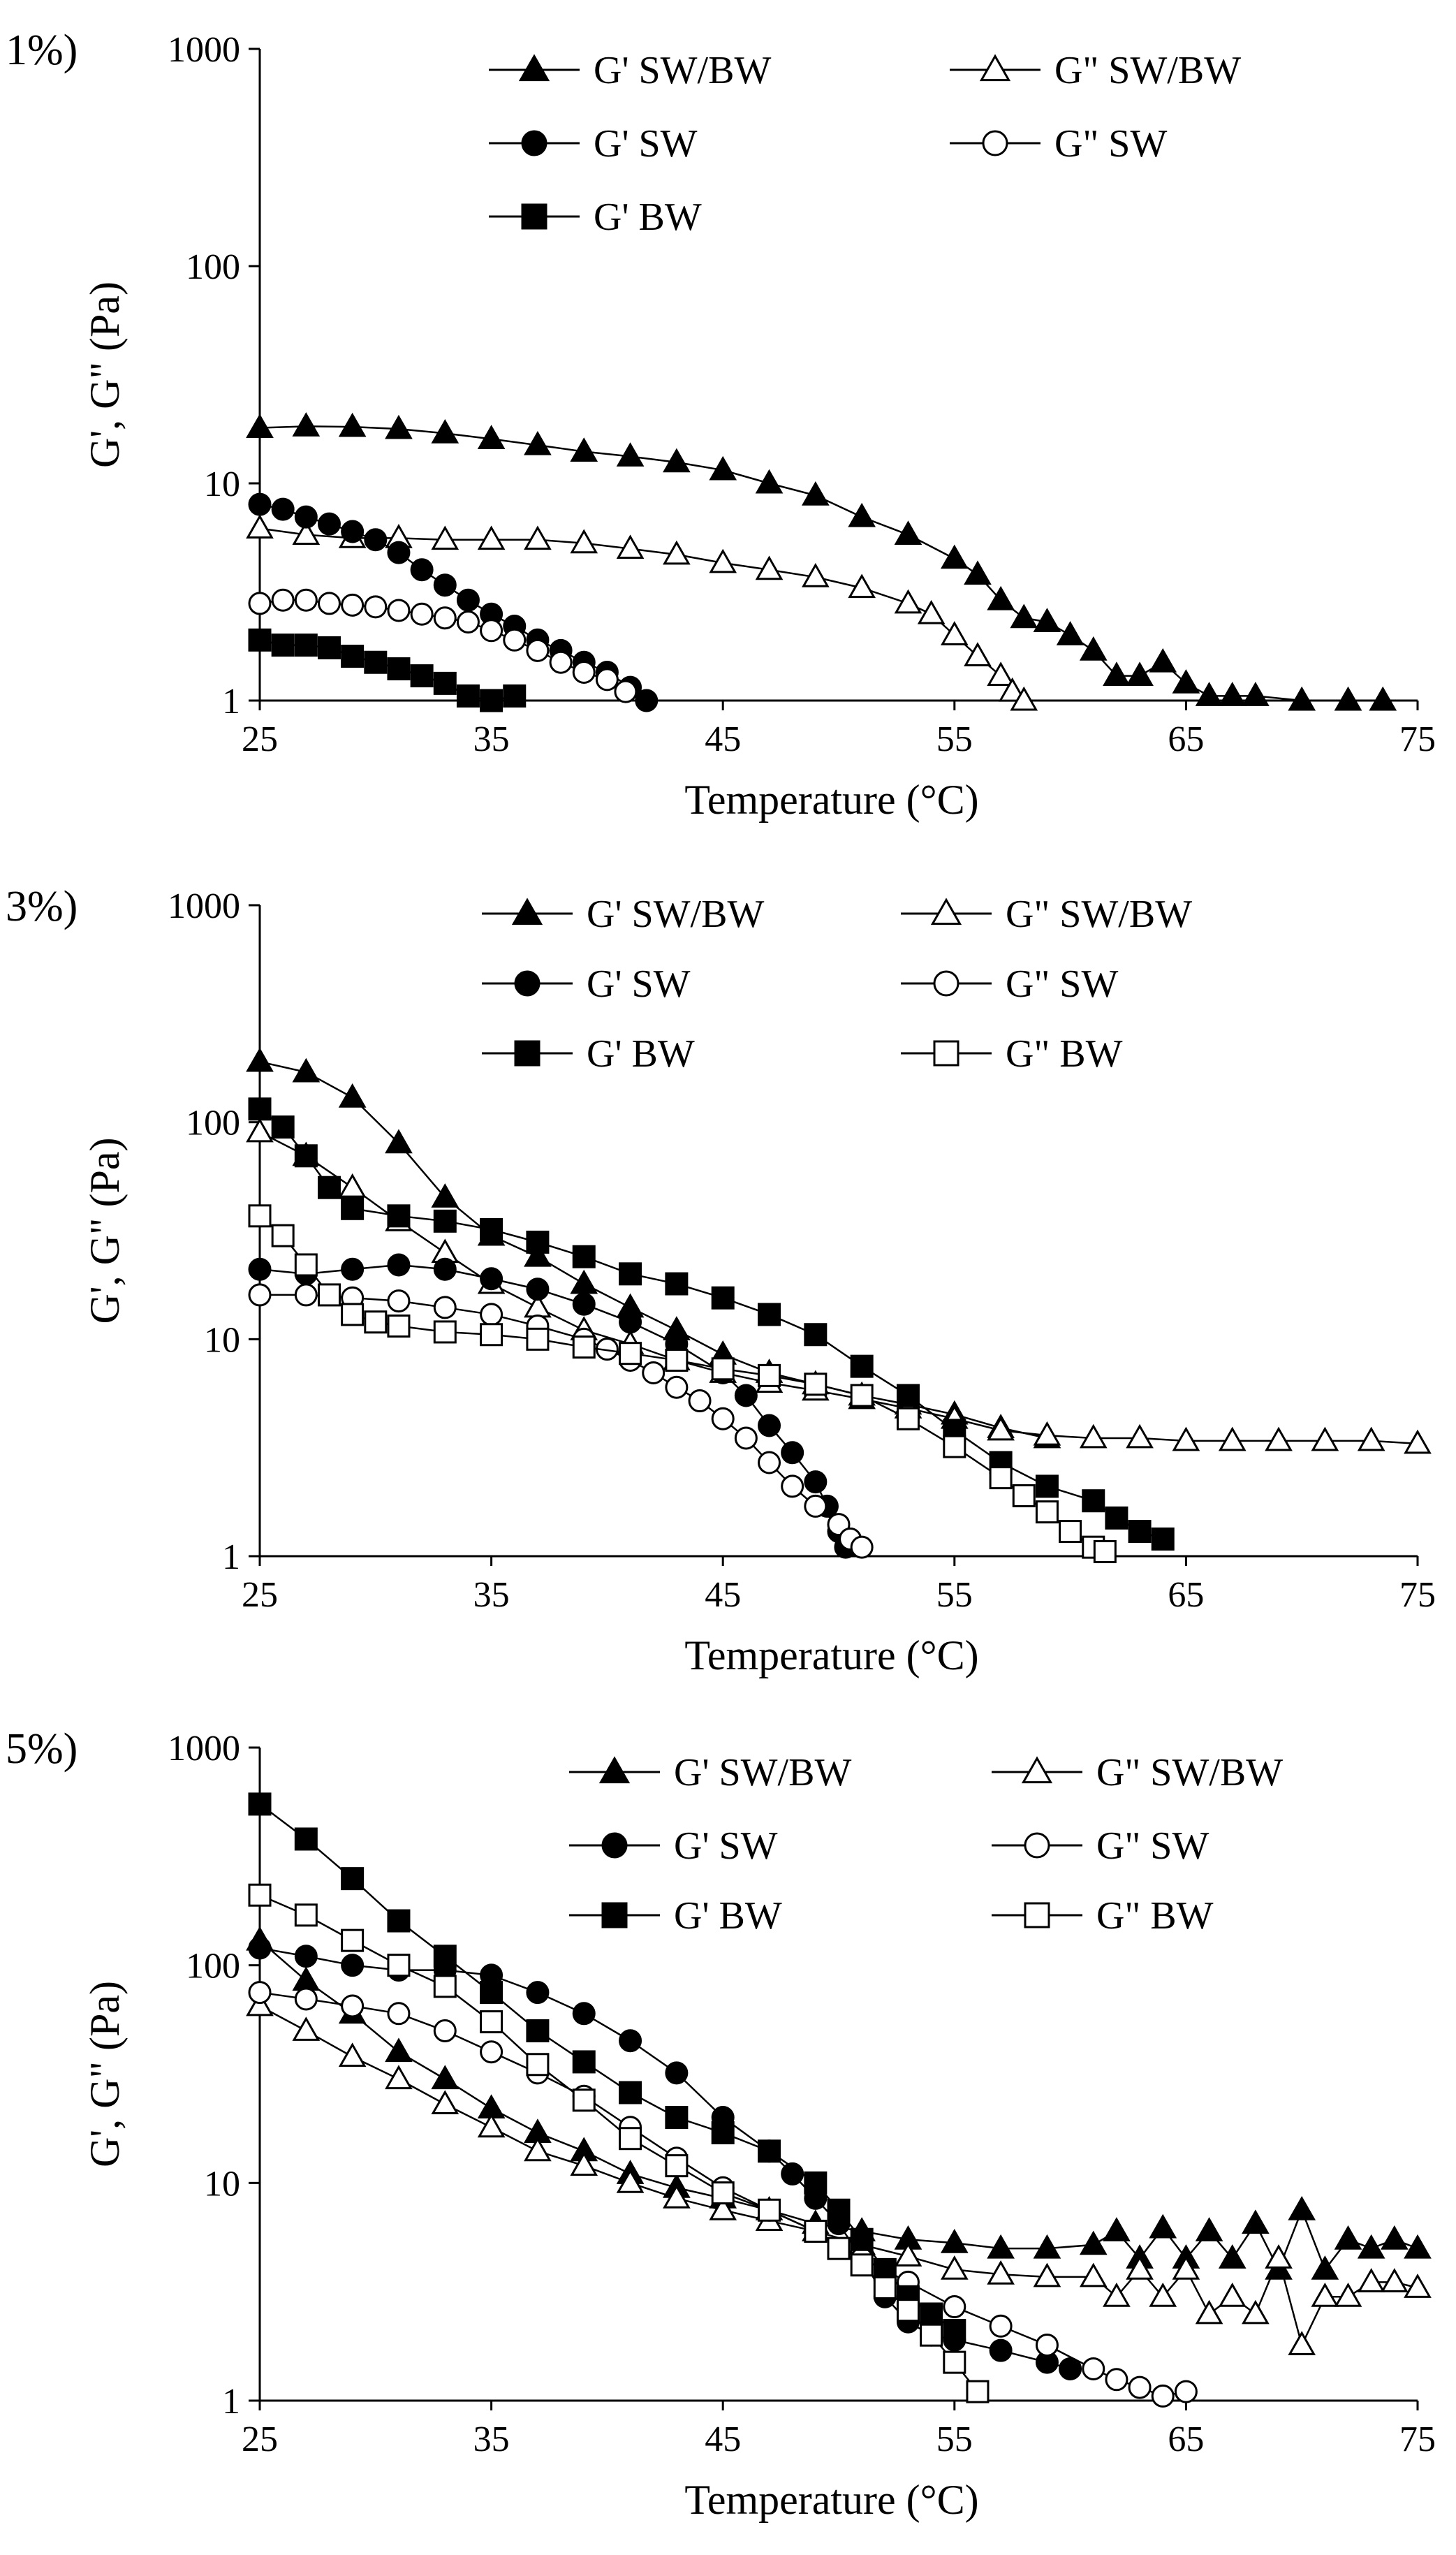  What do you see at coordinates (1189, 1772) in the screenshot?
I see `legend-label: G" SW/BW` at bounding box center [1189, 1772].